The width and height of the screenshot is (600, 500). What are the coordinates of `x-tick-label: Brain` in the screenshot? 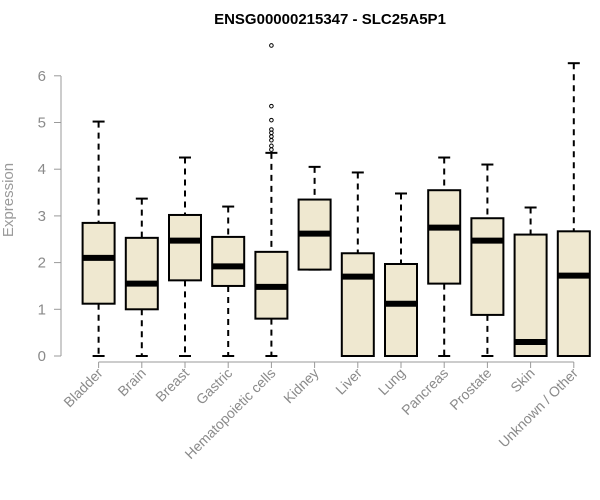 It's located at (131, 382).